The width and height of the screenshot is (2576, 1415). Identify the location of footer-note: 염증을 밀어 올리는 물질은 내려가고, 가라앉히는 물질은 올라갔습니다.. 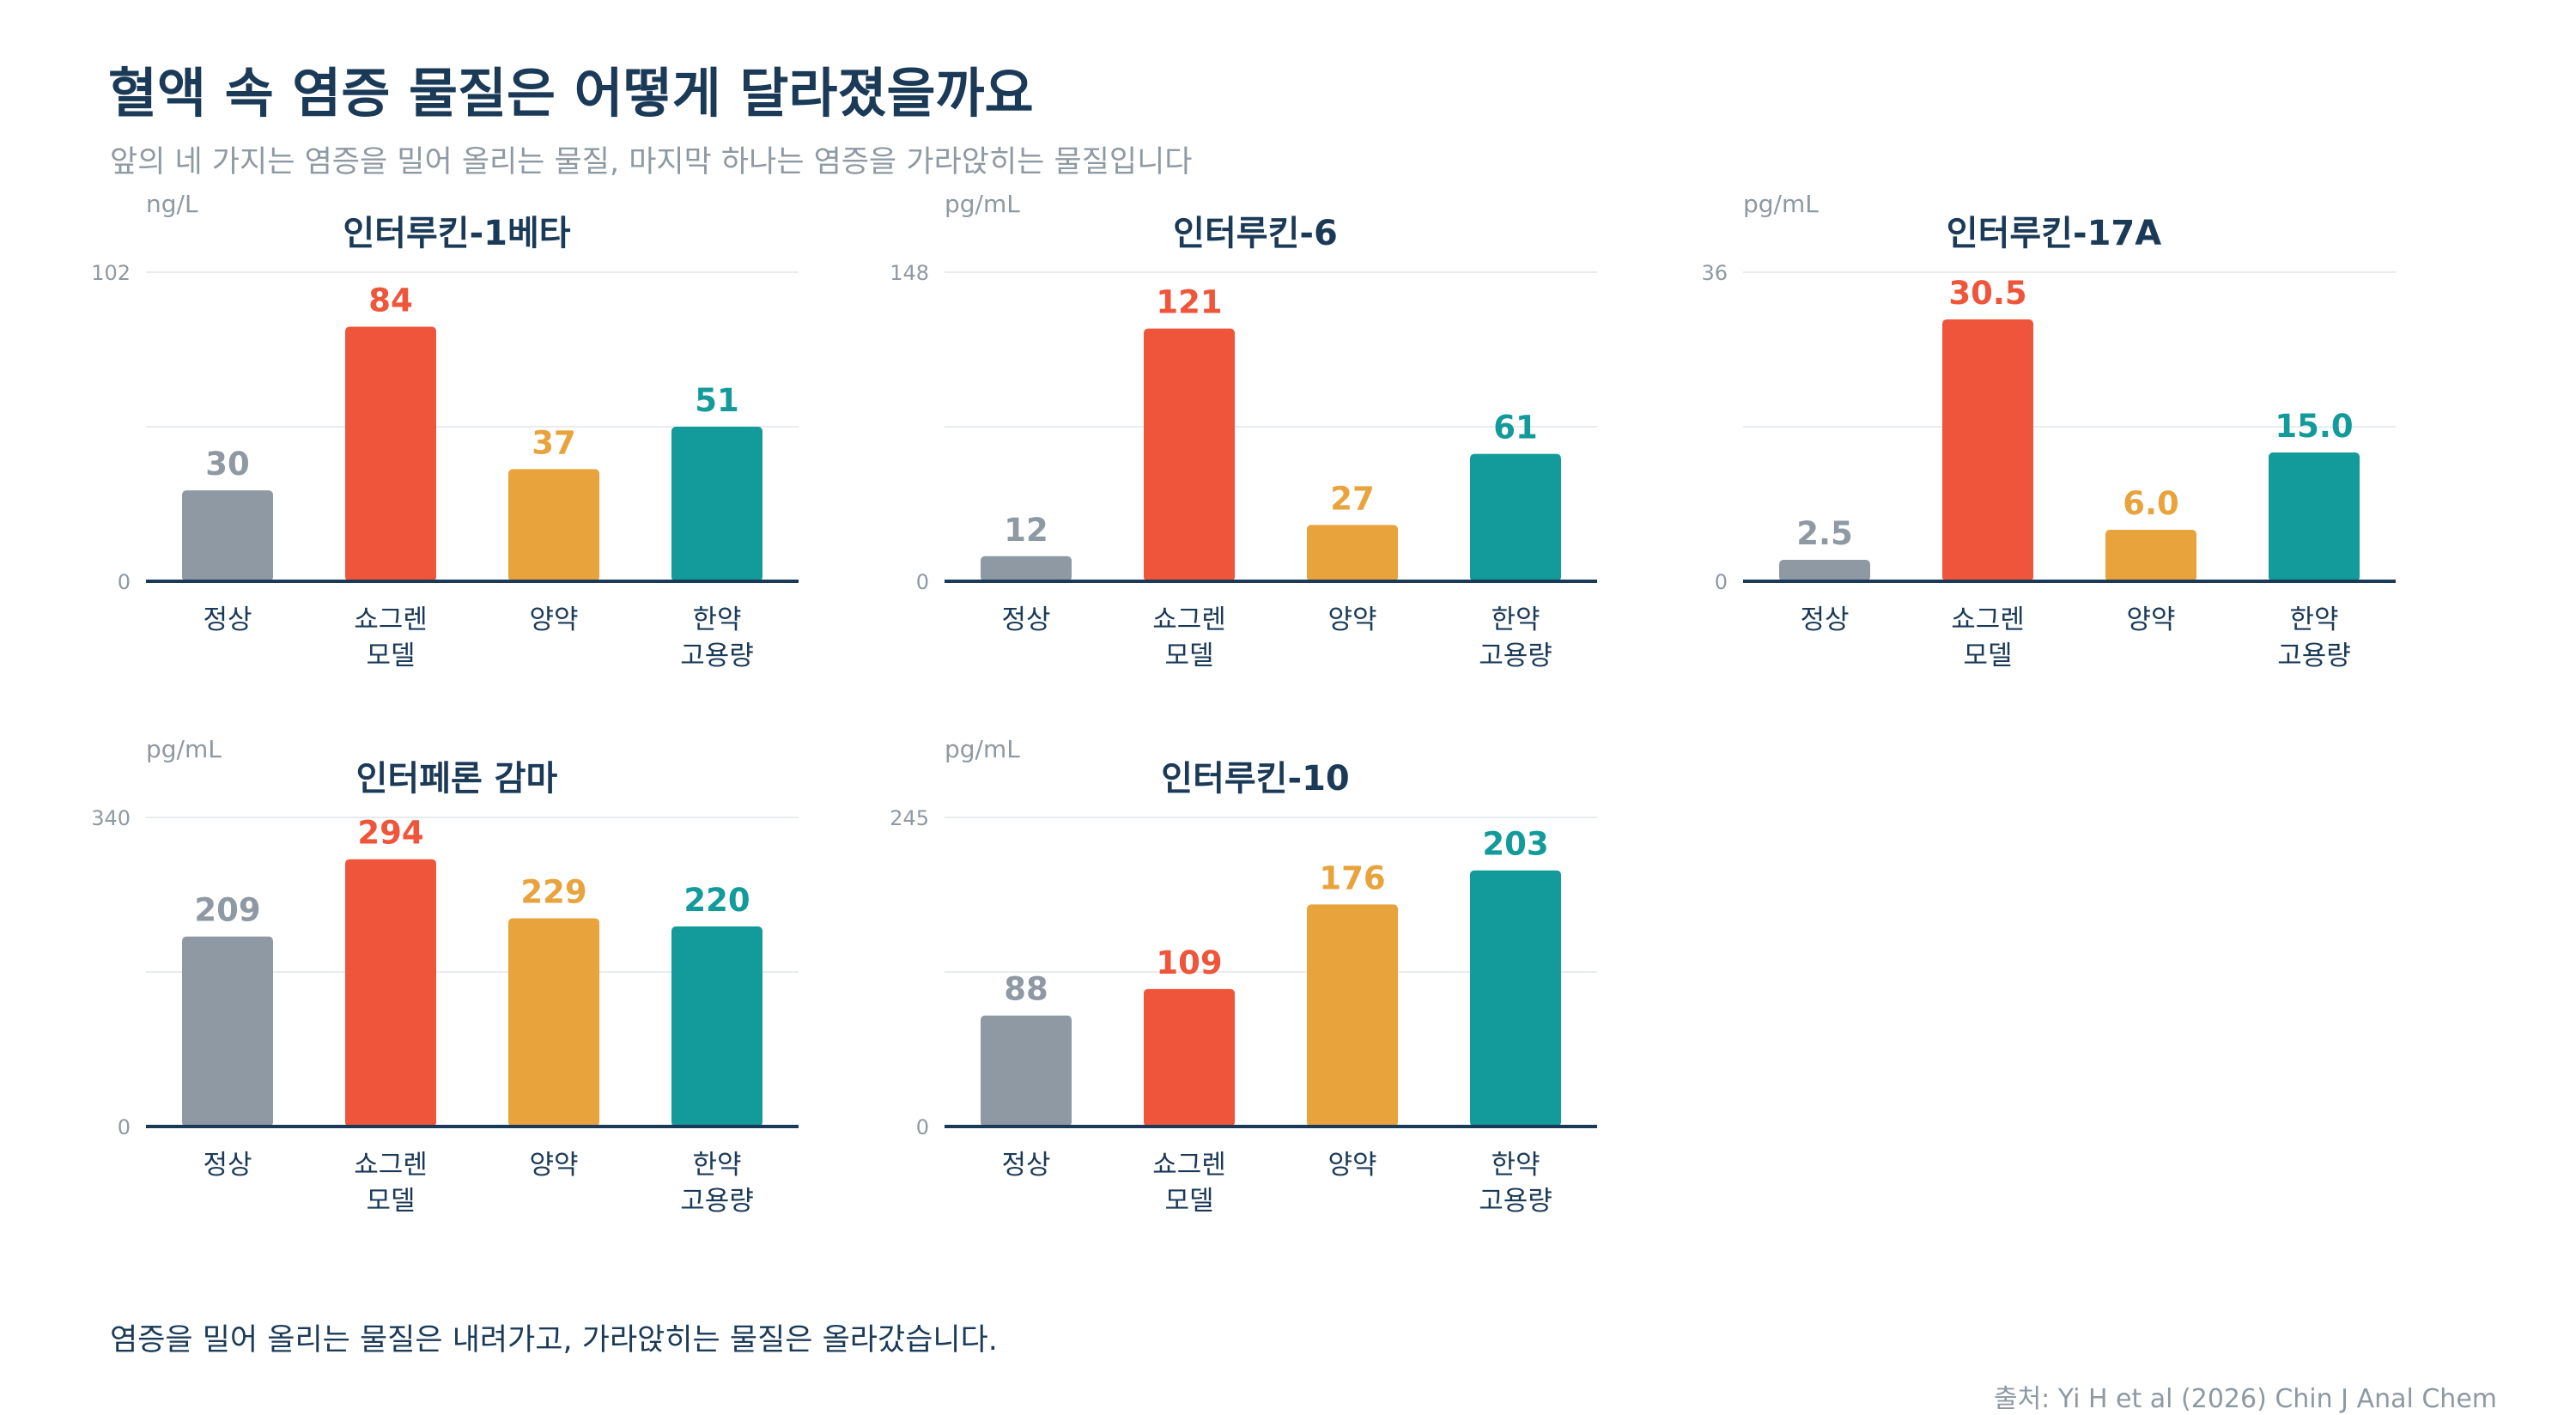
(554, 1340).